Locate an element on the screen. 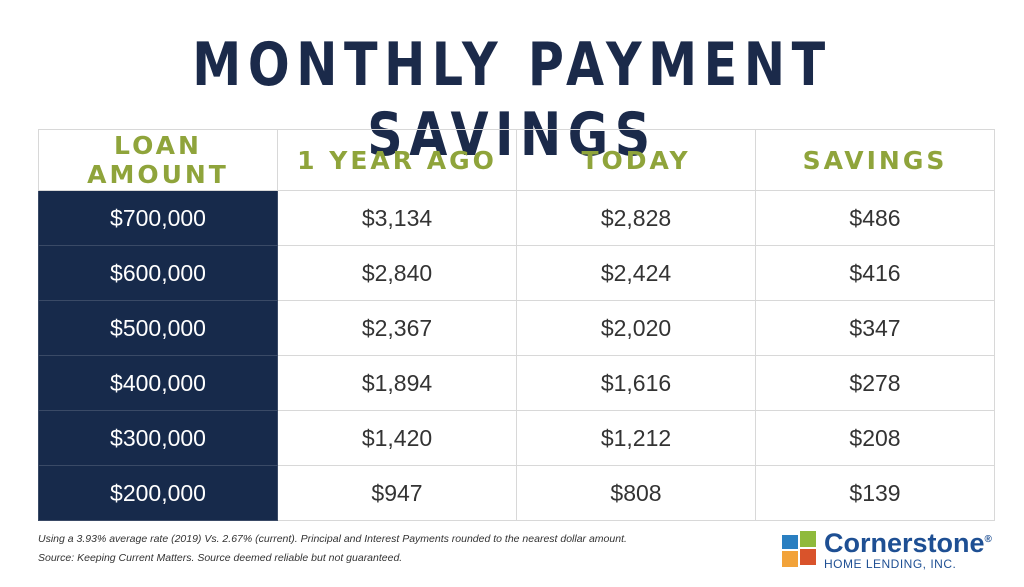 The width and height of the screenshot is (1024, 587). cell: $400,000 is located at coordinates (158, 383).